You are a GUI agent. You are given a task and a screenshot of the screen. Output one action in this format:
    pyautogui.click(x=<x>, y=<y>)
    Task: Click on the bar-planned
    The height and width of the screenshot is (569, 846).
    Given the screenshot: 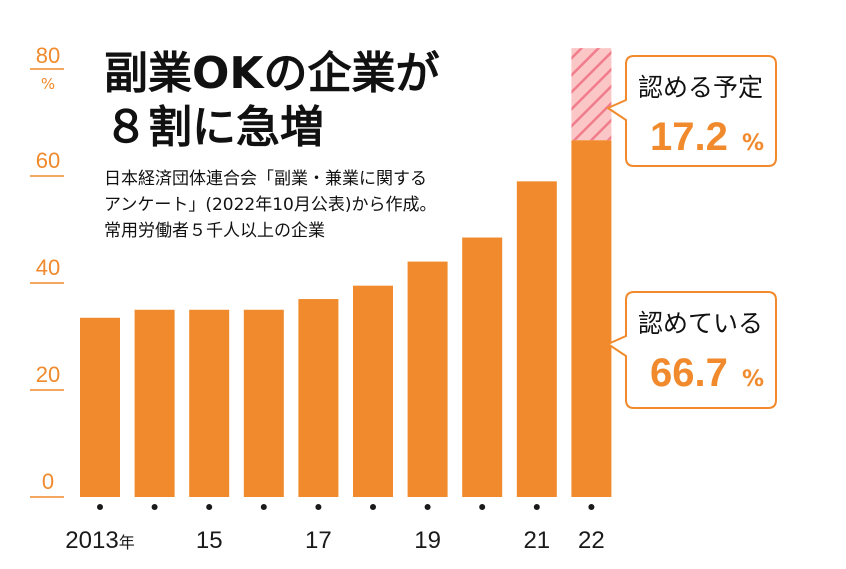 What is the action you would take?
    pyautogui.click(x=591, y=94)
    